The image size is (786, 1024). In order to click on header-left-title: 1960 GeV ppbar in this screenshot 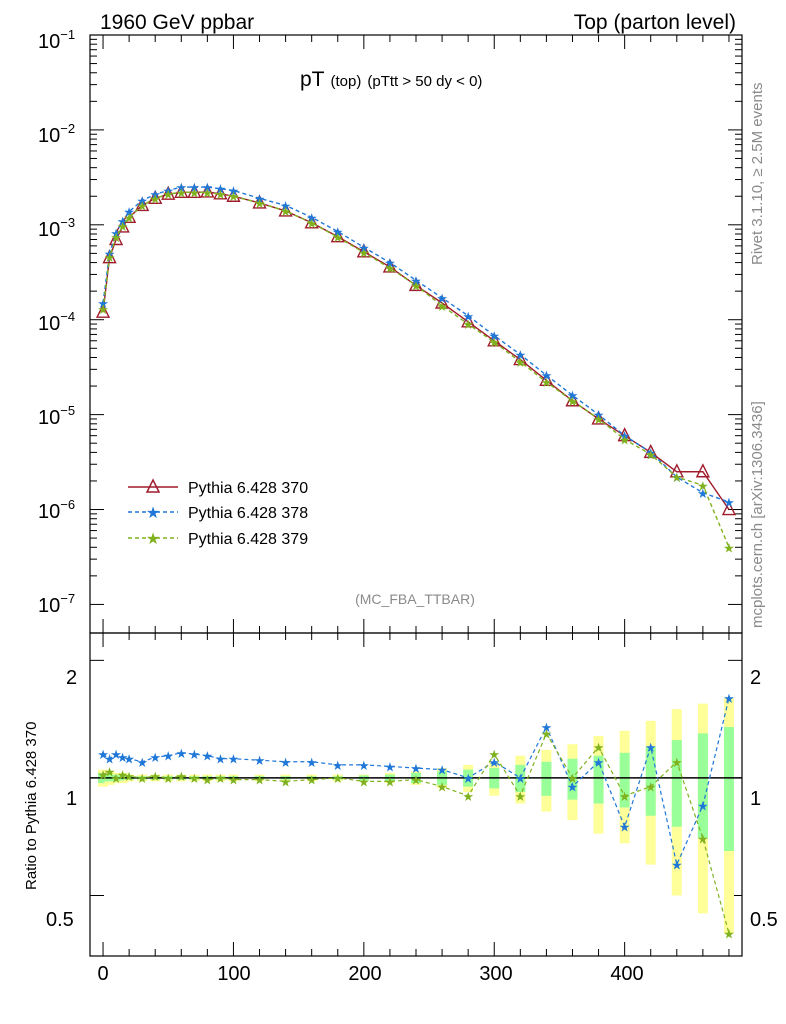, I will do `click(177, 22)`.